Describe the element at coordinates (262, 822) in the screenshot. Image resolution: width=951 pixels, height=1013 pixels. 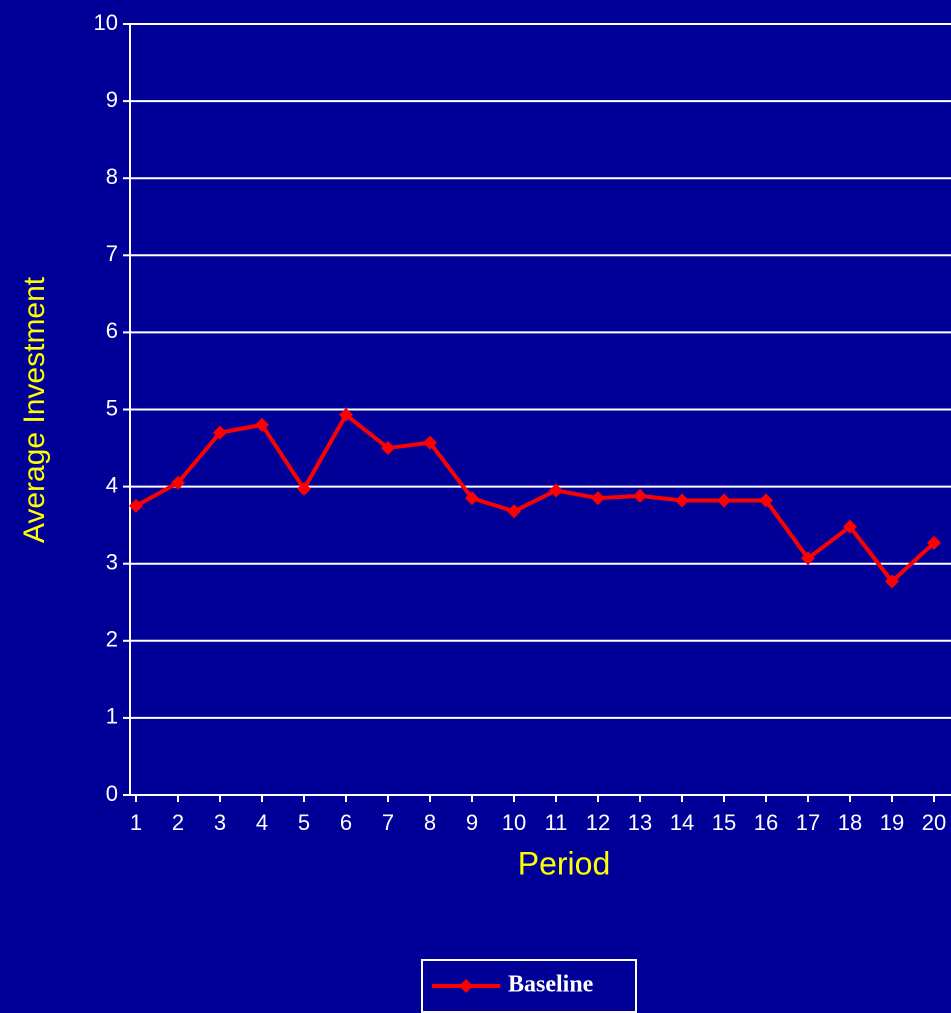
I see `x-tick-label: 4` at that location.